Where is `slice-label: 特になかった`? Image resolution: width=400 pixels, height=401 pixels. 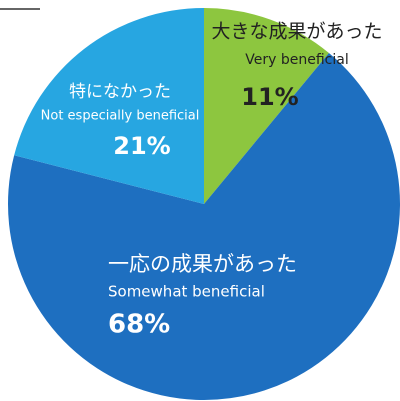 slice-label: 特になかった is located at coordinates (120, 92).